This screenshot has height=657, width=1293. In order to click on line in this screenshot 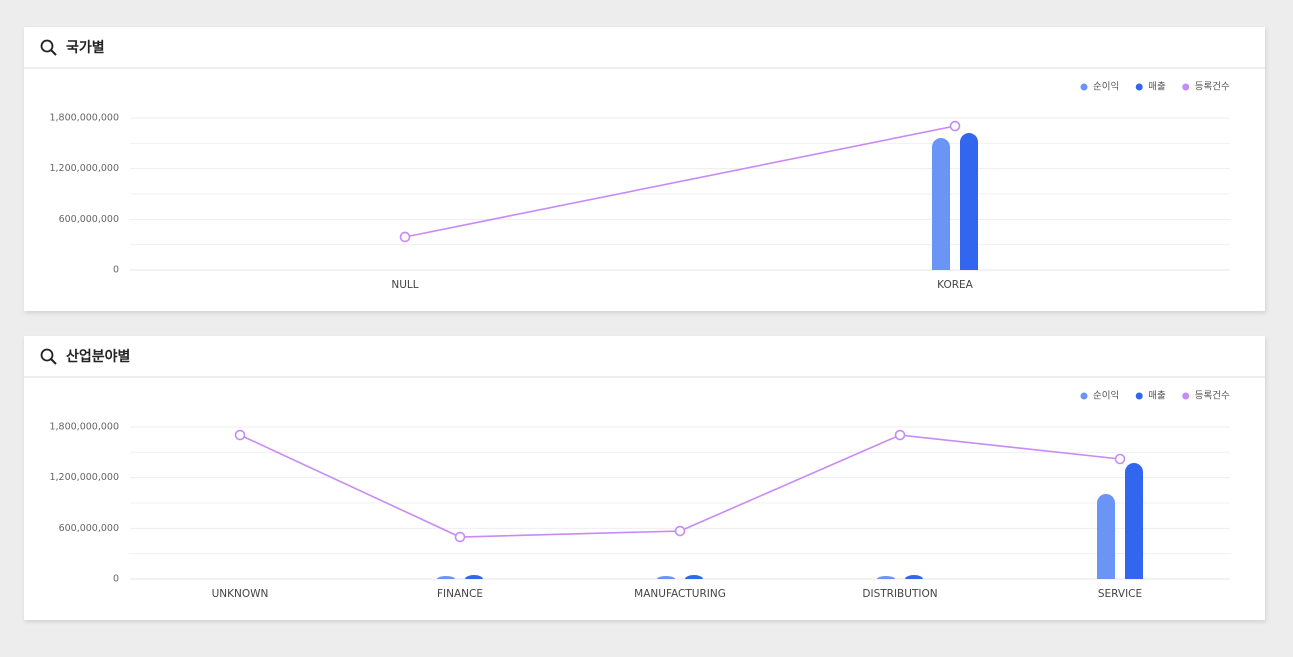, I will do `click(680, 181)`.